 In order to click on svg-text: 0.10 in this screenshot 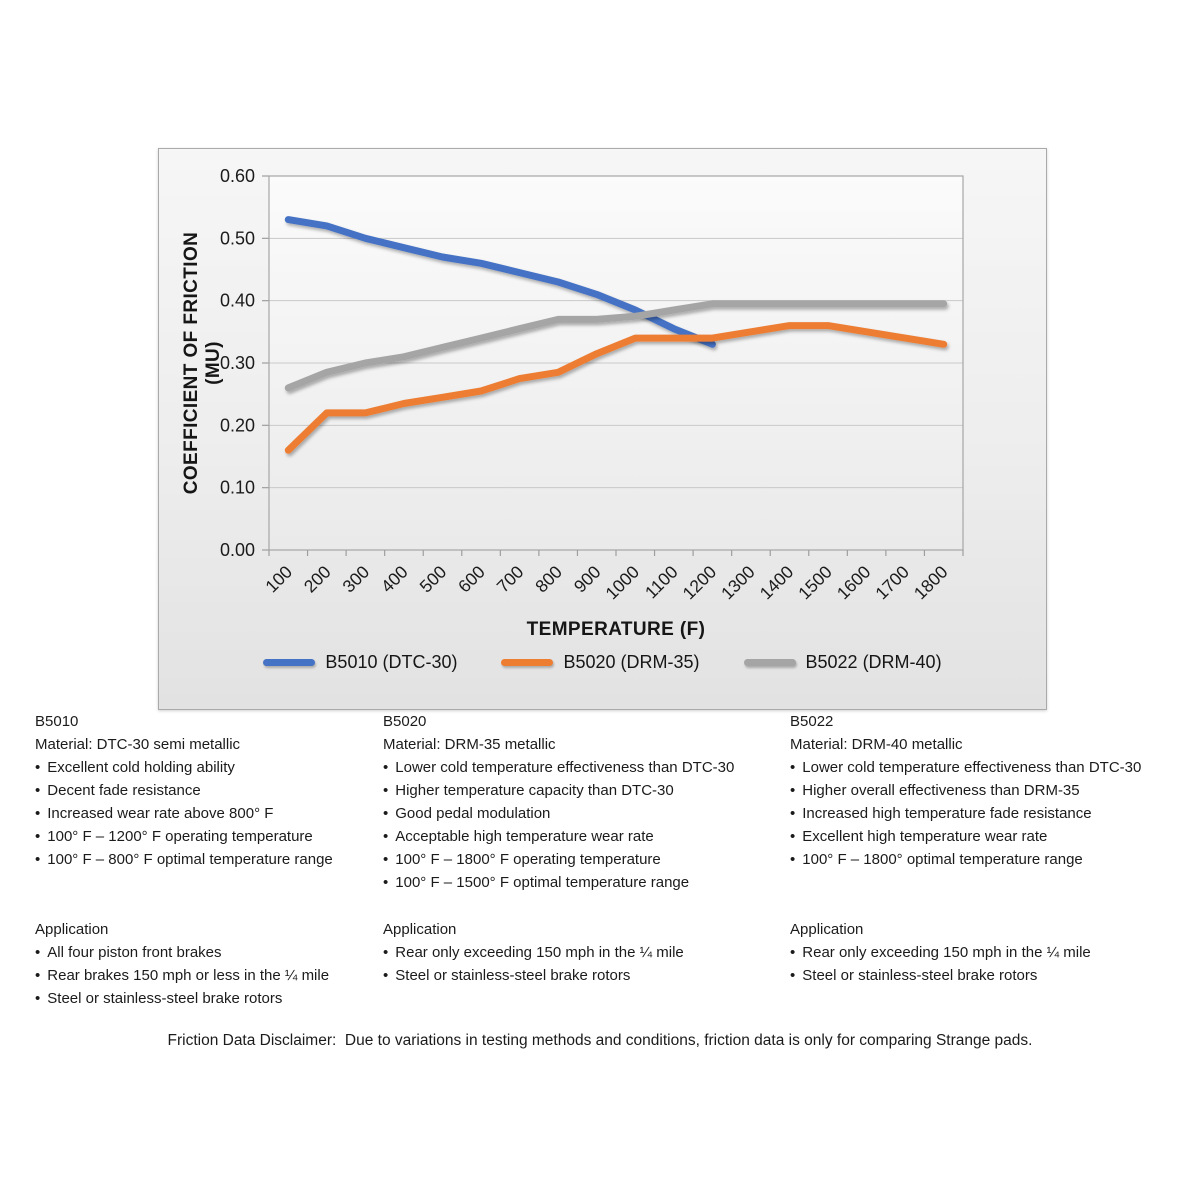, I will do `click(237, 488)`.